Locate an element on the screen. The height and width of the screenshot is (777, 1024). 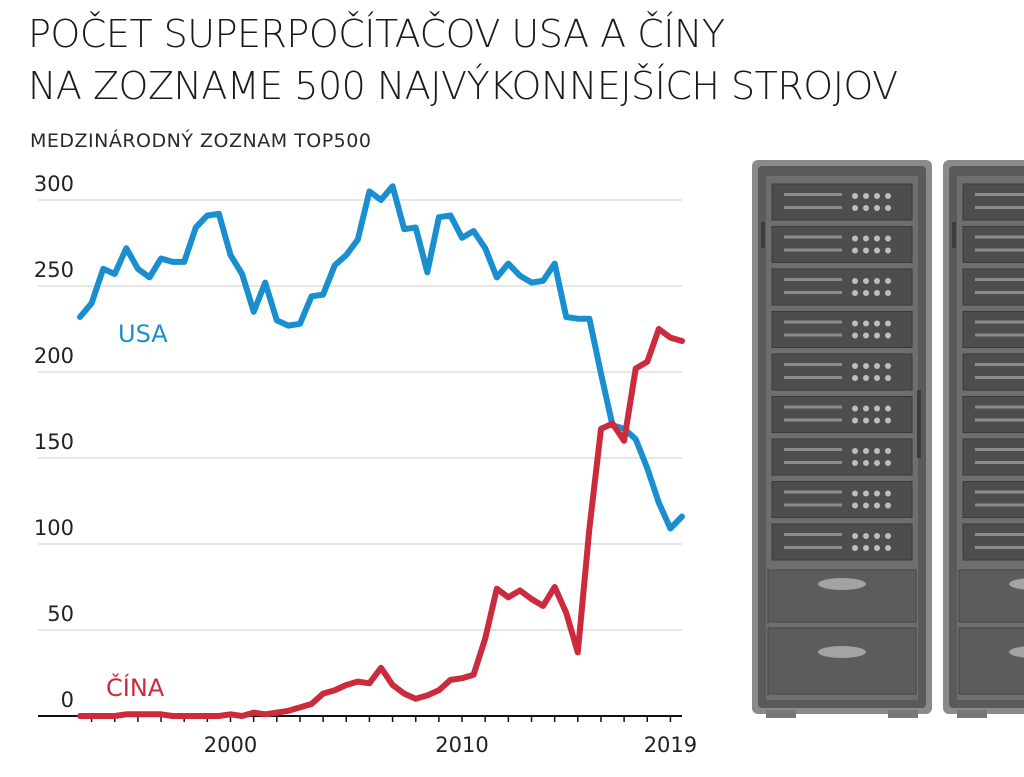
series-label-china: ČÍNA is located at coordinates (135, 687).